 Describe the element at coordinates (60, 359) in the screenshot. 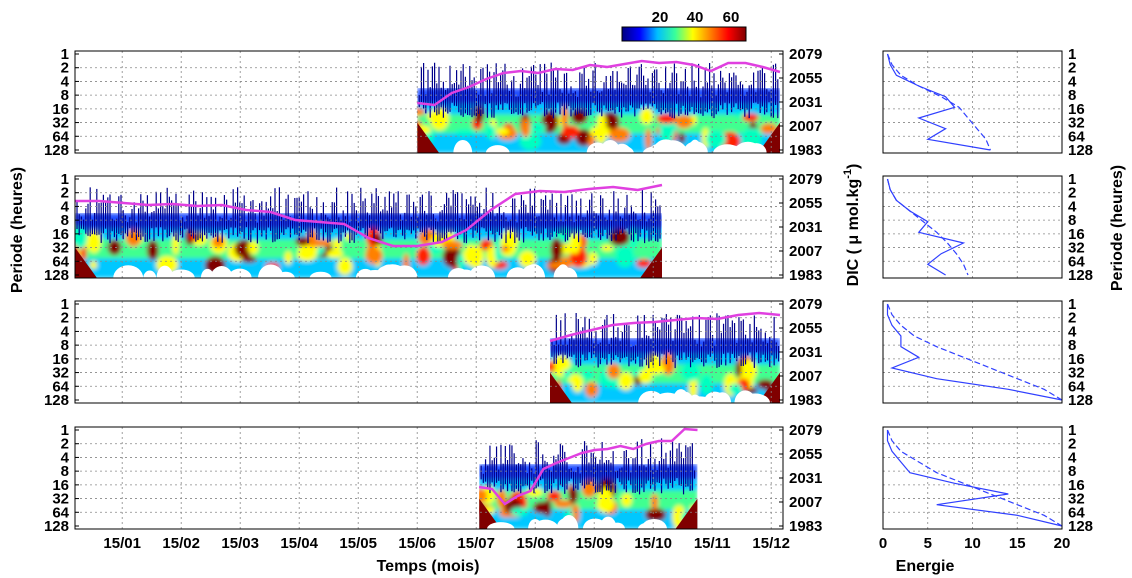

I see `period-tick-label: 16` at that location.